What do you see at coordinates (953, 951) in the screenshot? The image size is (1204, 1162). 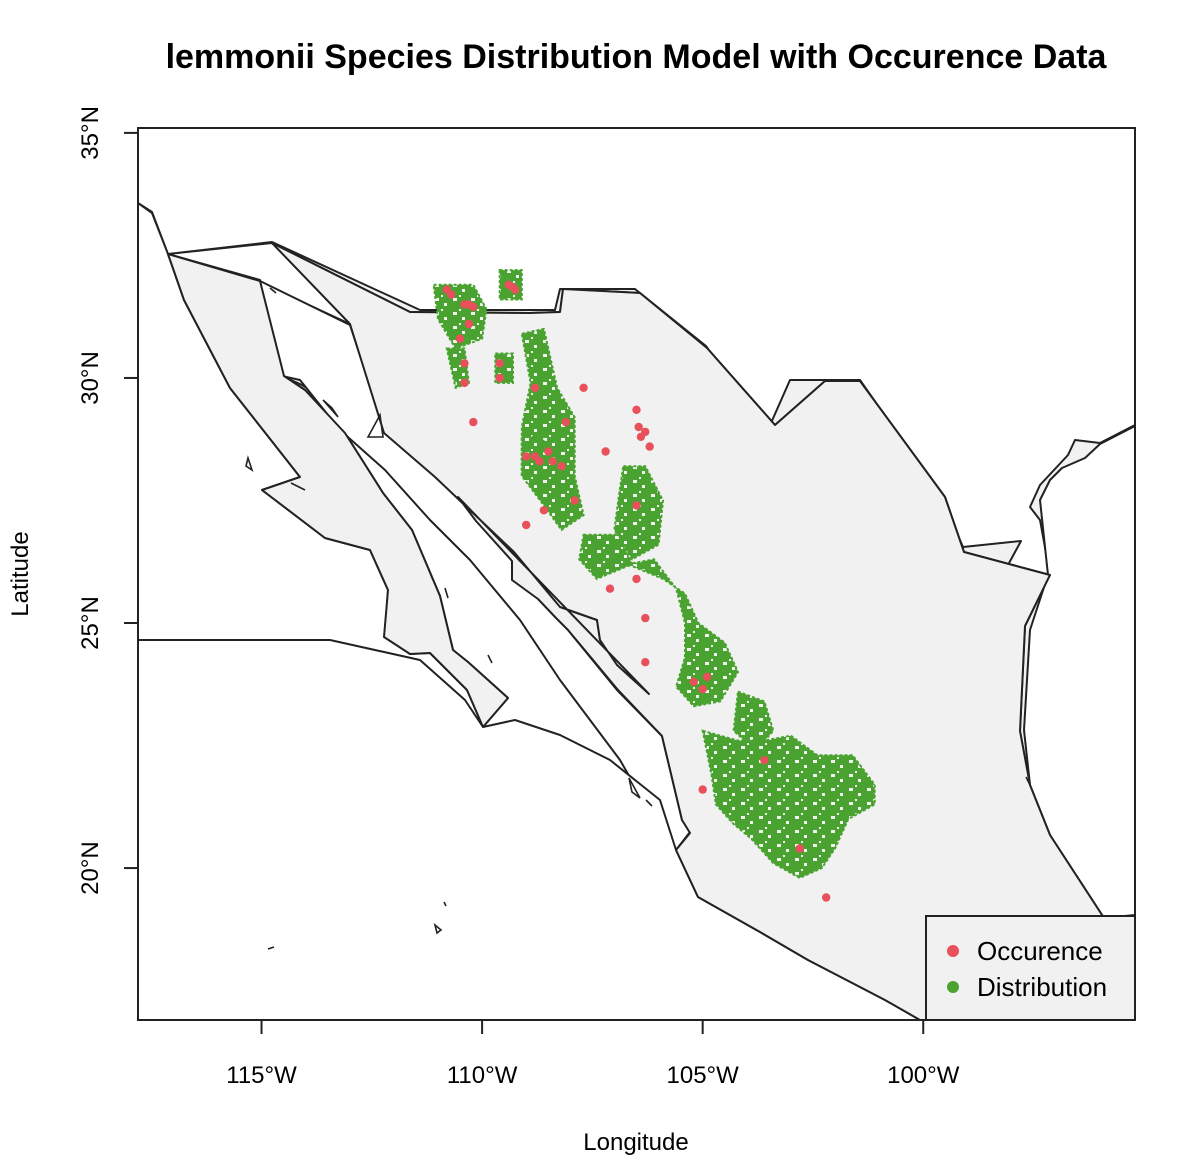 I see `legend-occurrence-marker` at bounding box center [953, 951].